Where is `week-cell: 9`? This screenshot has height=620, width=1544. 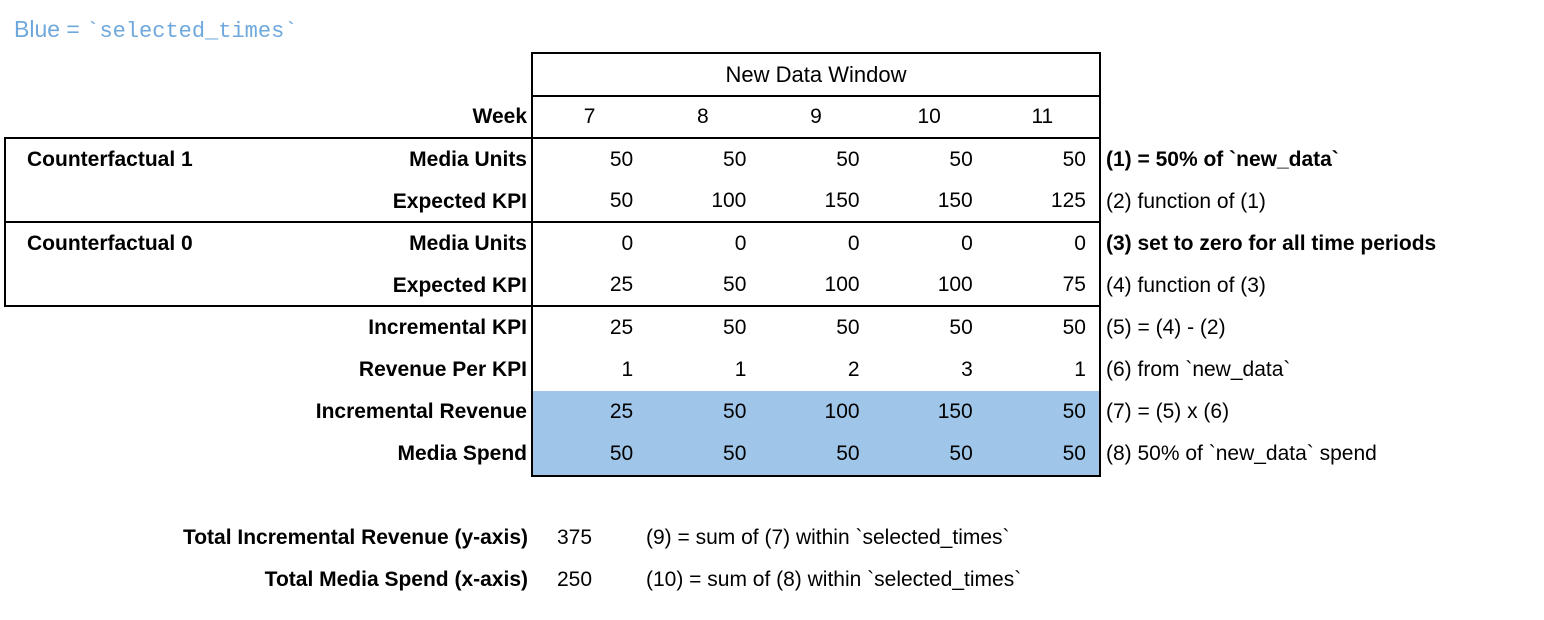 week-cell: 9 is located at coordinates (816, 116).